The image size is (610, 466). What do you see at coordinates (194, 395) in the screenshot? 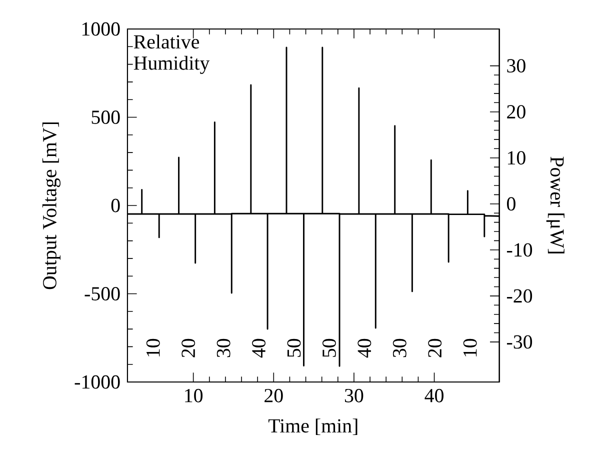
I see `x-tick-label: 10` at bounding box center [194, 395].